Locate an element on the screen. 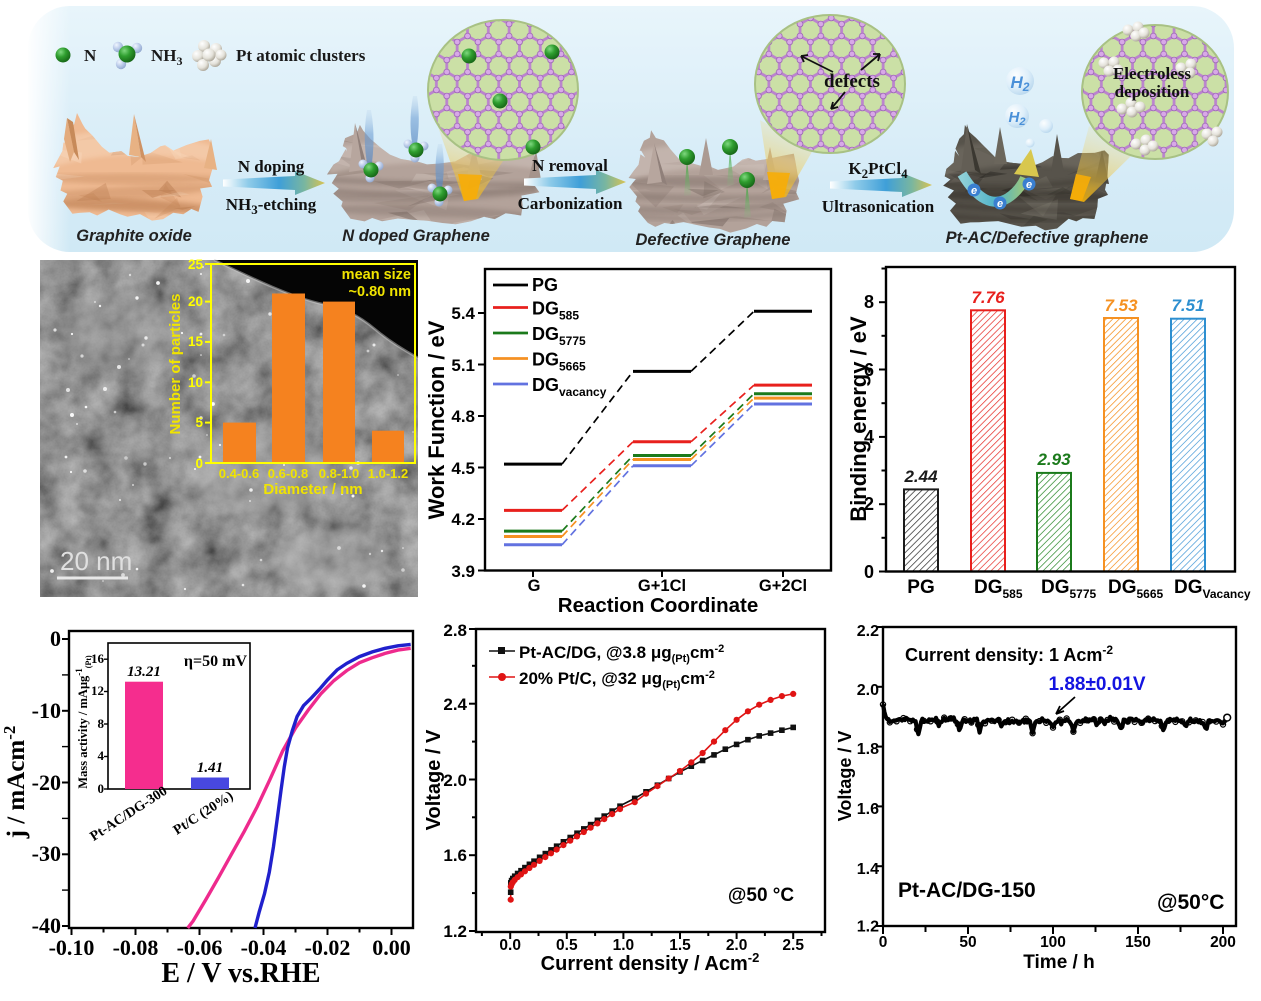 Image resolution: width=1261 pixels, height=1001 pixels. svg-text: Reaction Coordinate is located at coordinates (658, 605).